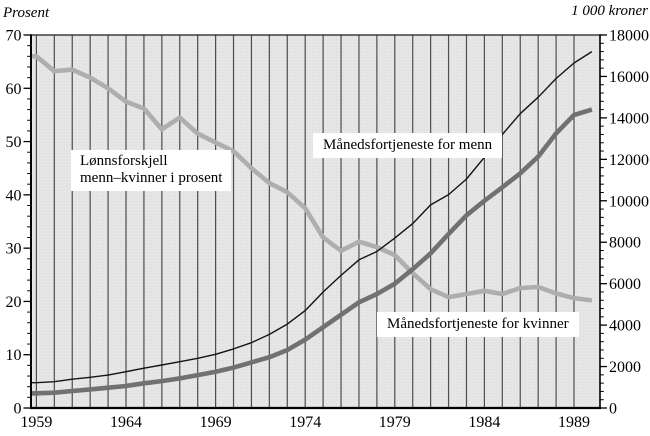 This screenshot has height=436, width=650. What do you see at coordinates (625, 367) in the screenshot?
I see `right-tick-label: 2000` at bounding box center [625, 367].